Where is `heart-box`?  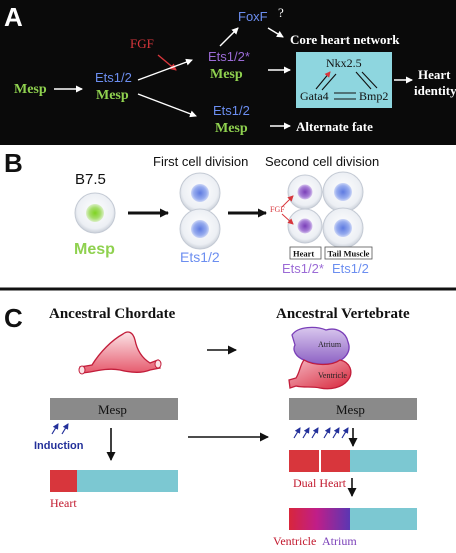
heart-box is located at coordinates (305, 253).